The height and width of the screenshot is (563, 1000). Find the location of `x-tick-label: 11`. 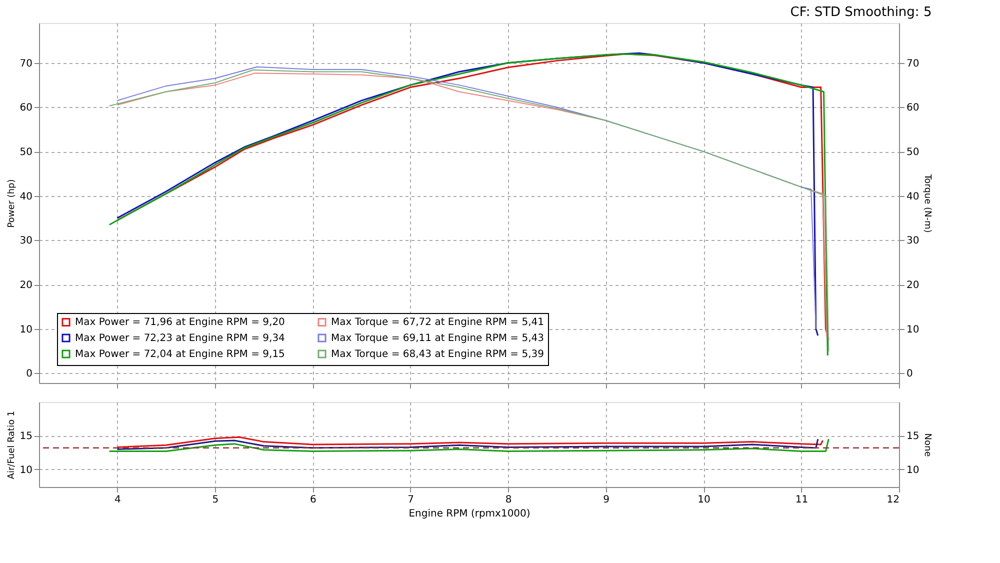

x-tick-label: 11 is located at coordinates (801, 500).